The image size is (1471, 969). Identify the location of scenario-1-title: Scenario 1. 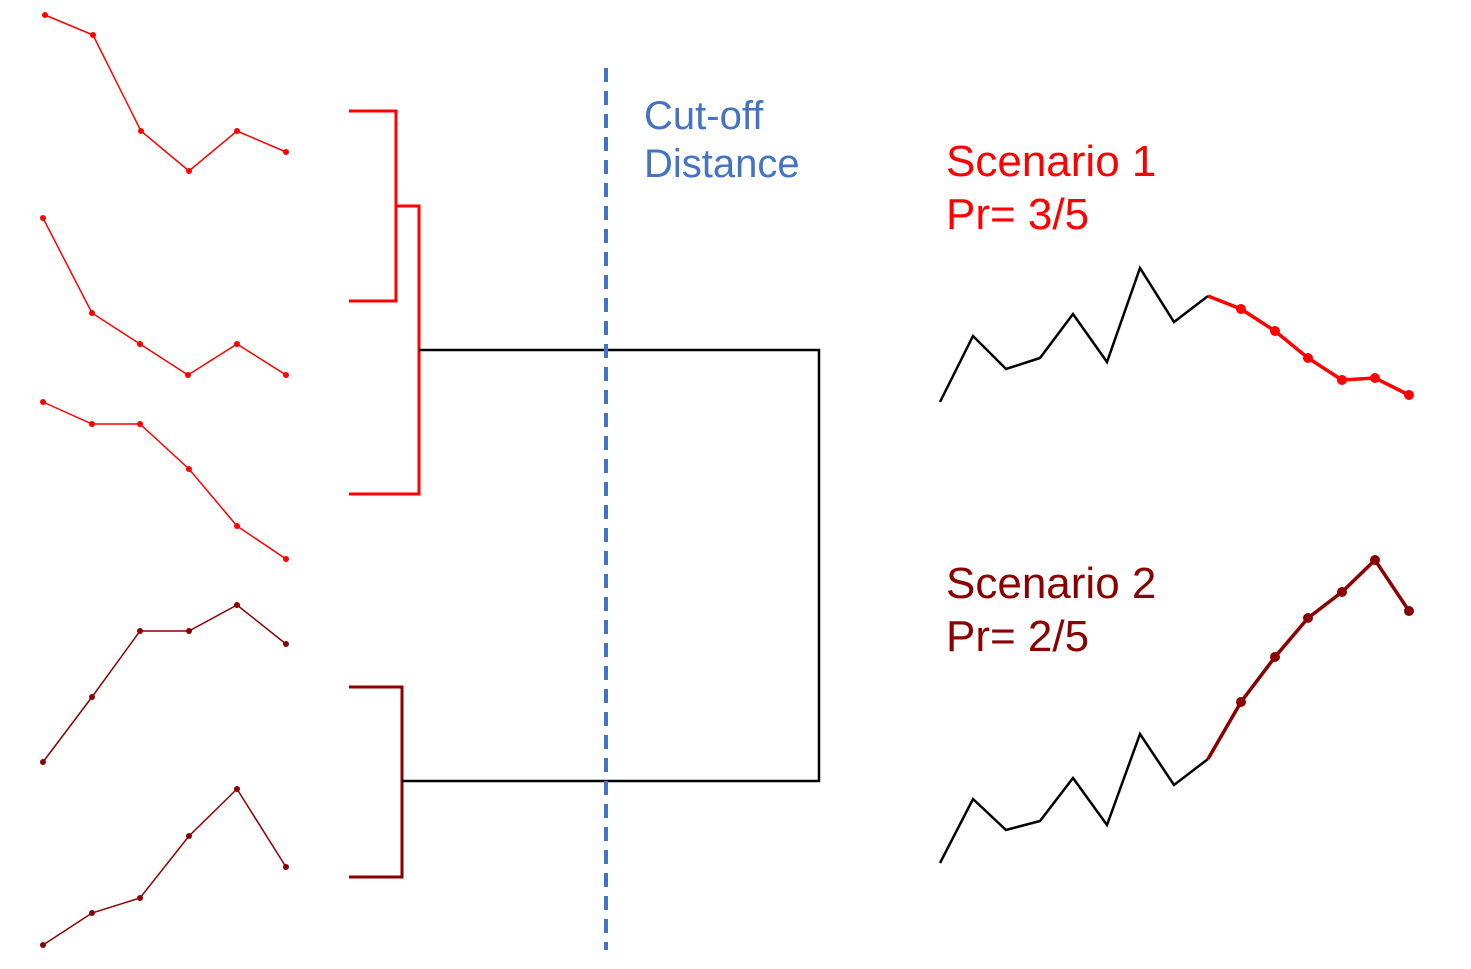
(1051, 161).